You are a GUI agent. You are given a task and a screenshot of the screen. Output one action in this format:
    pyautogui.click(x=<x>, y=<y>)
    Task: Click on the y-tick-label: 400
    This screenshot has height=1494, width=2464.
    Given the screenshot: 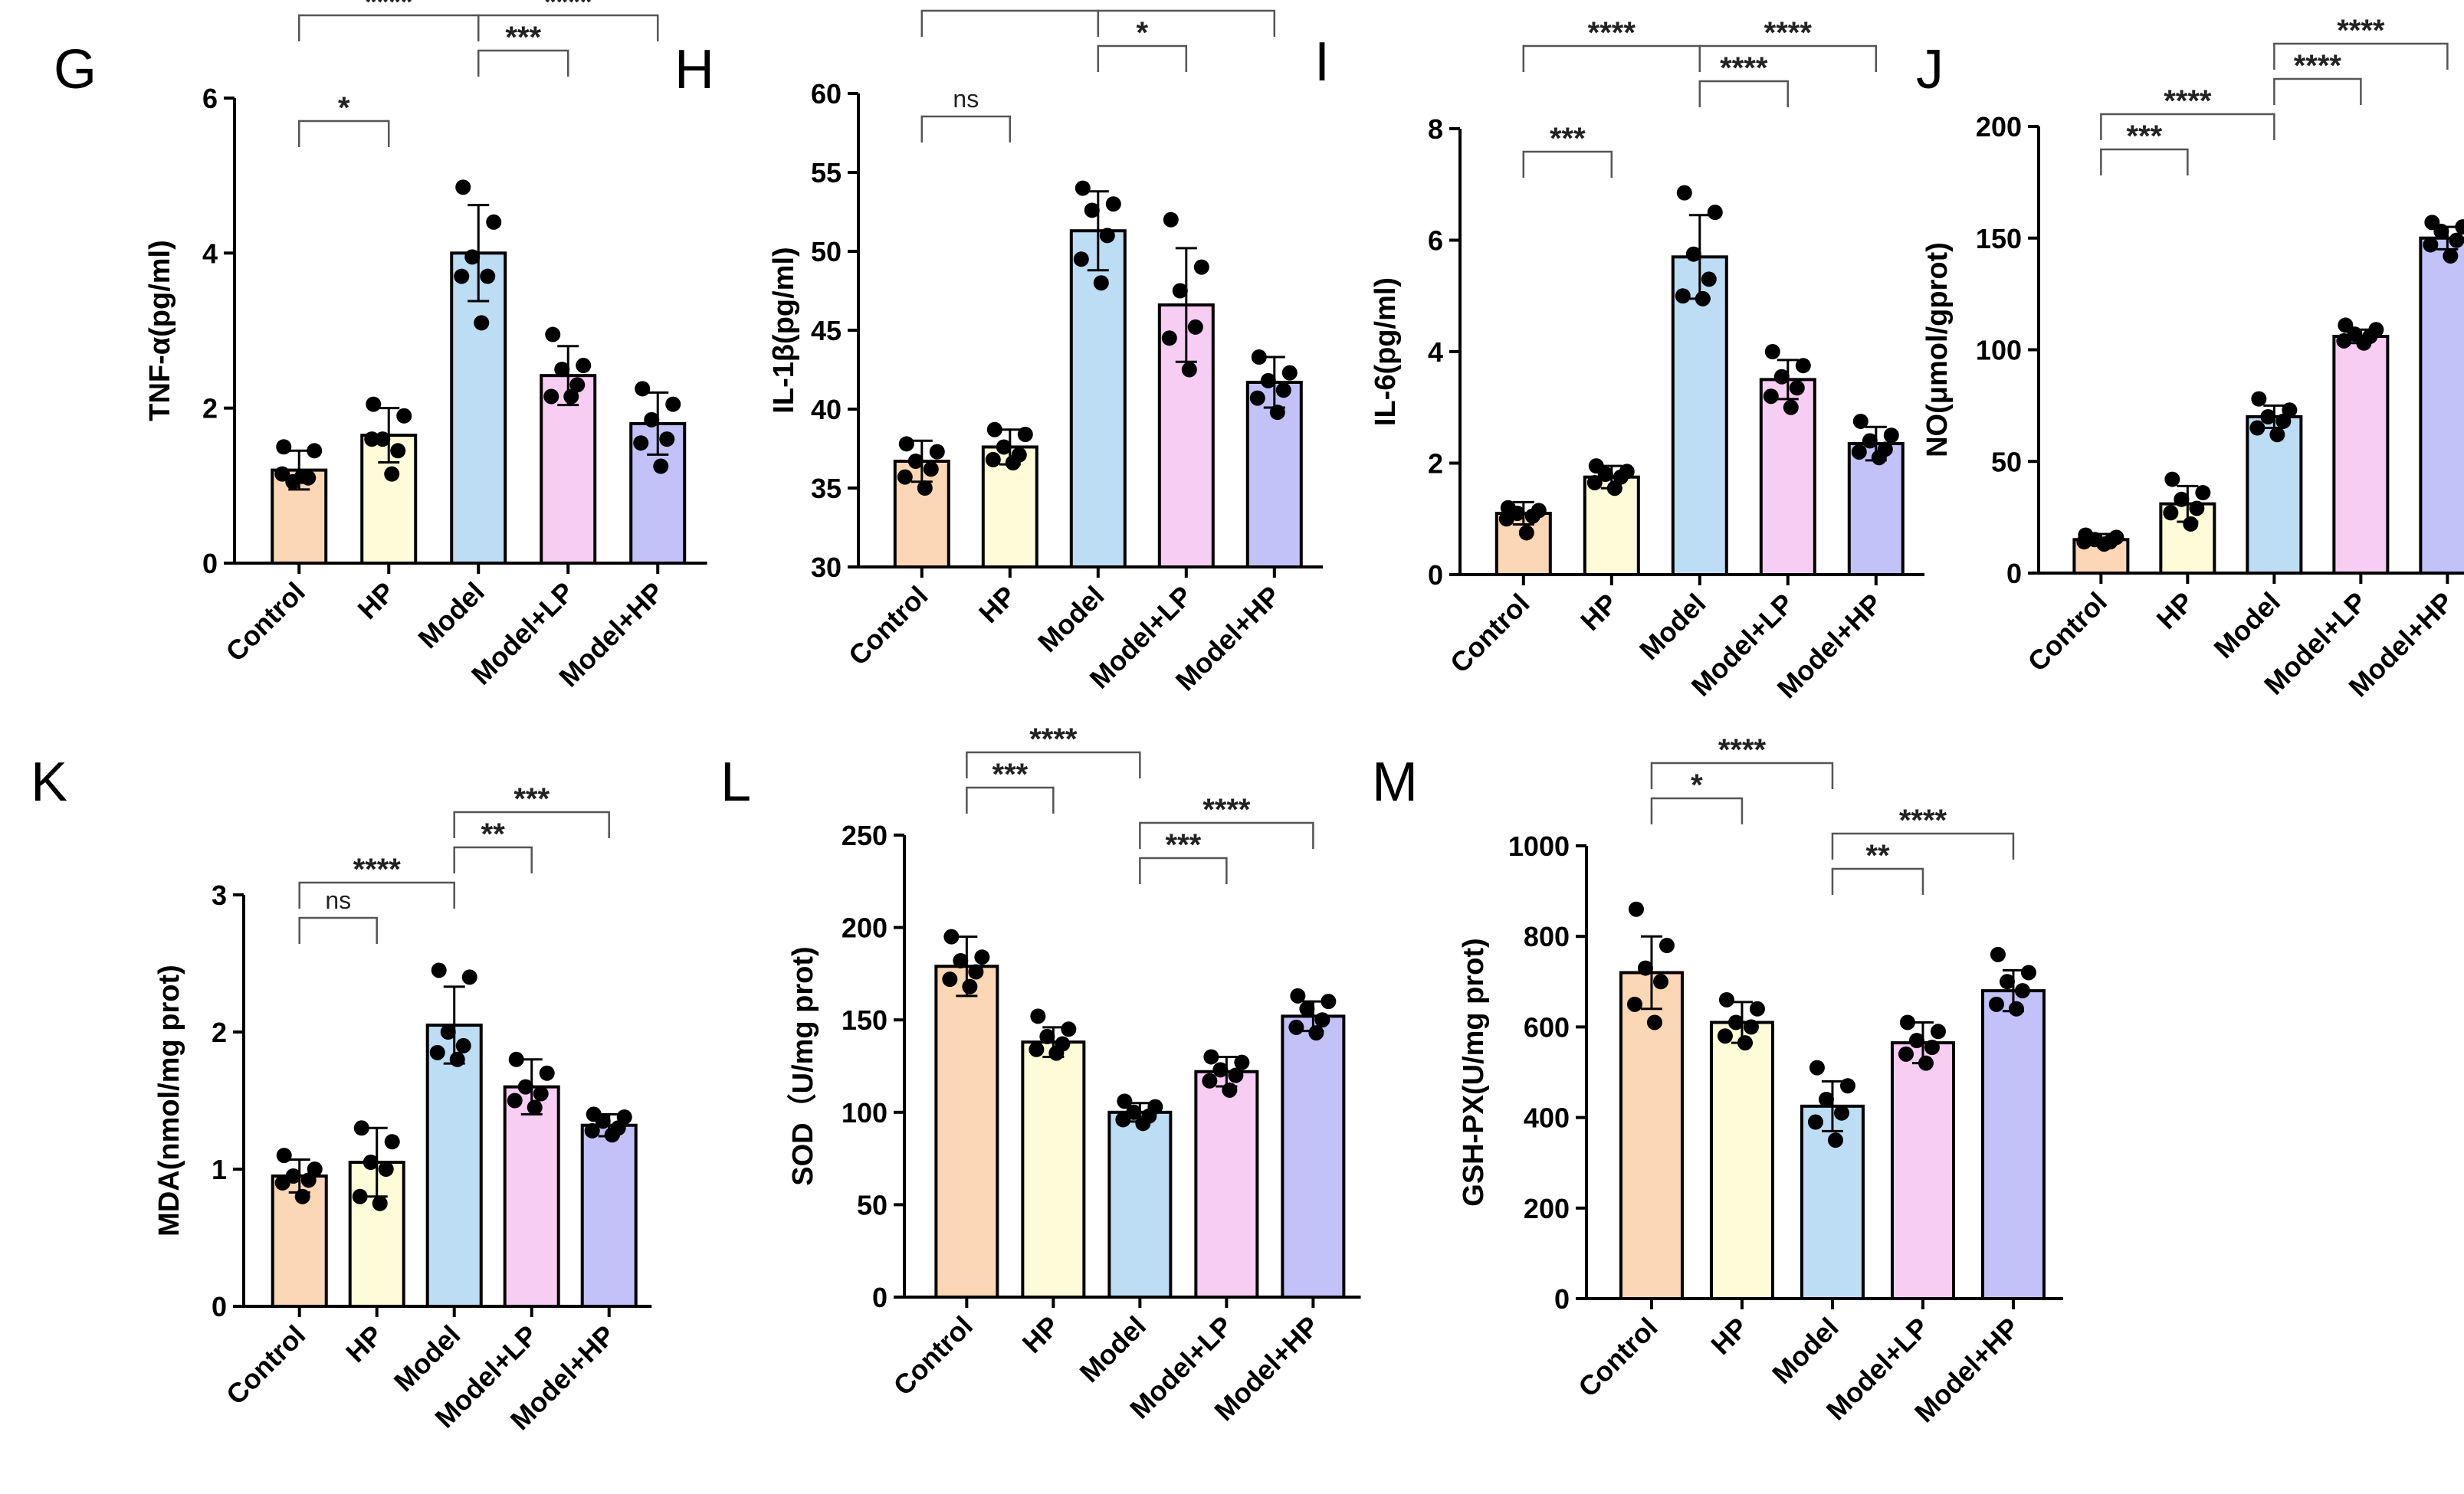 What is the action you would take?
    pyautogui.click(x=1547, y=1118)
    